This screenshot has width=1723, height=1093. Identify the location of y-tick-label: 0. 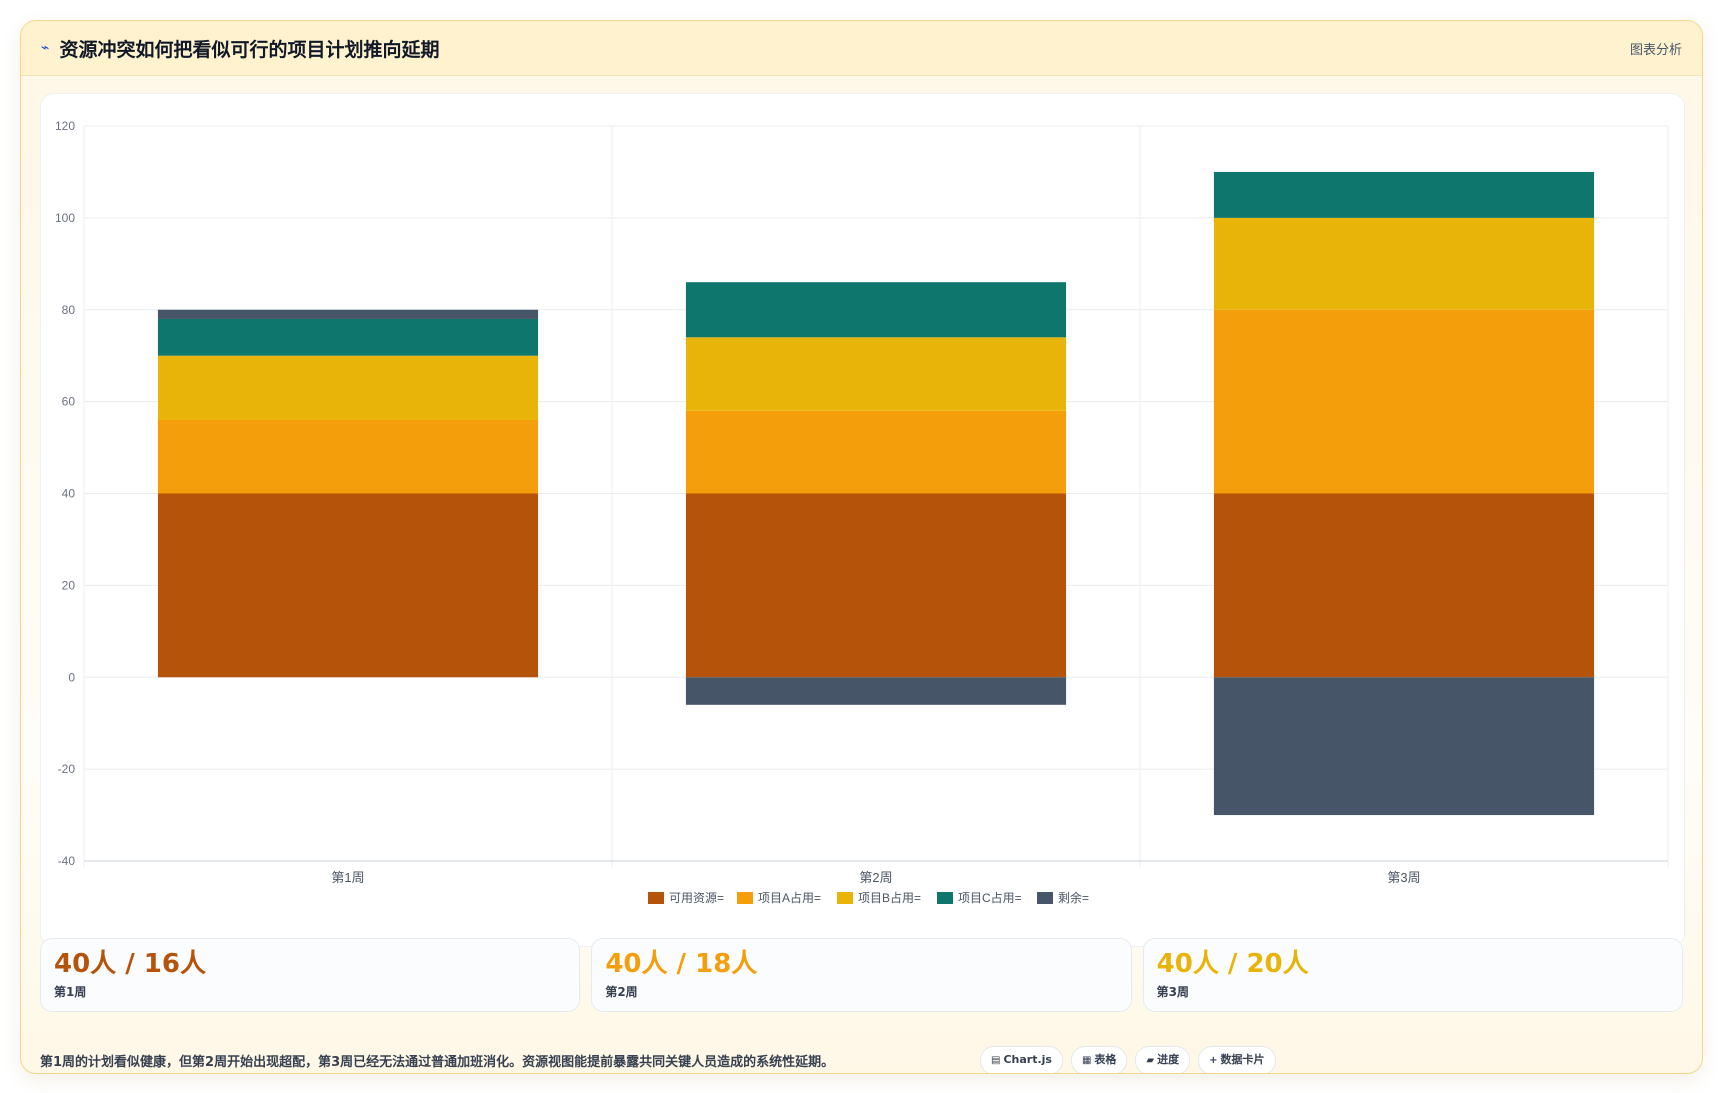
(71, 677).